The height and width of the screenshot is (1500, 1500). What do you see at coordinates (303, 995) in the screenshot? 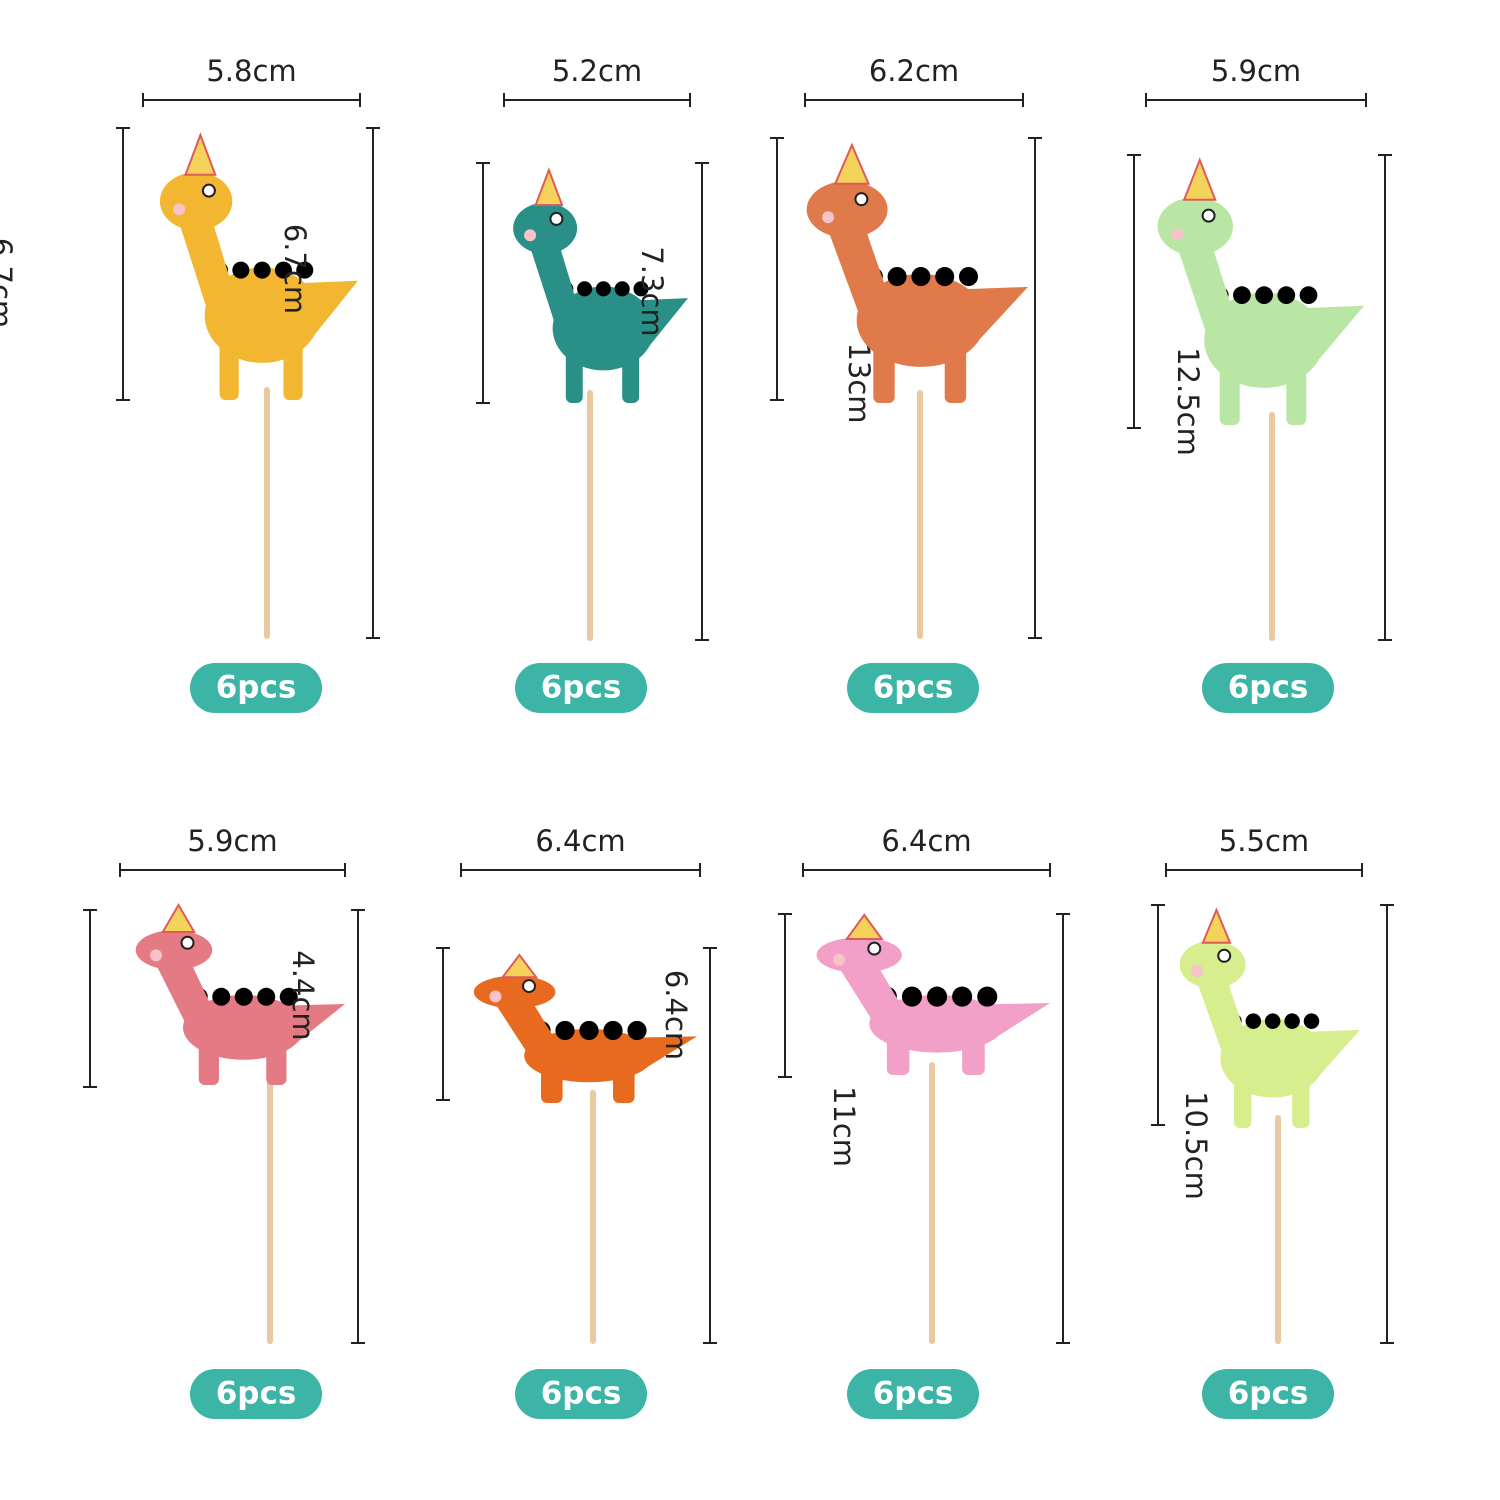
I see `head-height-label: 4.4cm` at bounding box center [303, 995].